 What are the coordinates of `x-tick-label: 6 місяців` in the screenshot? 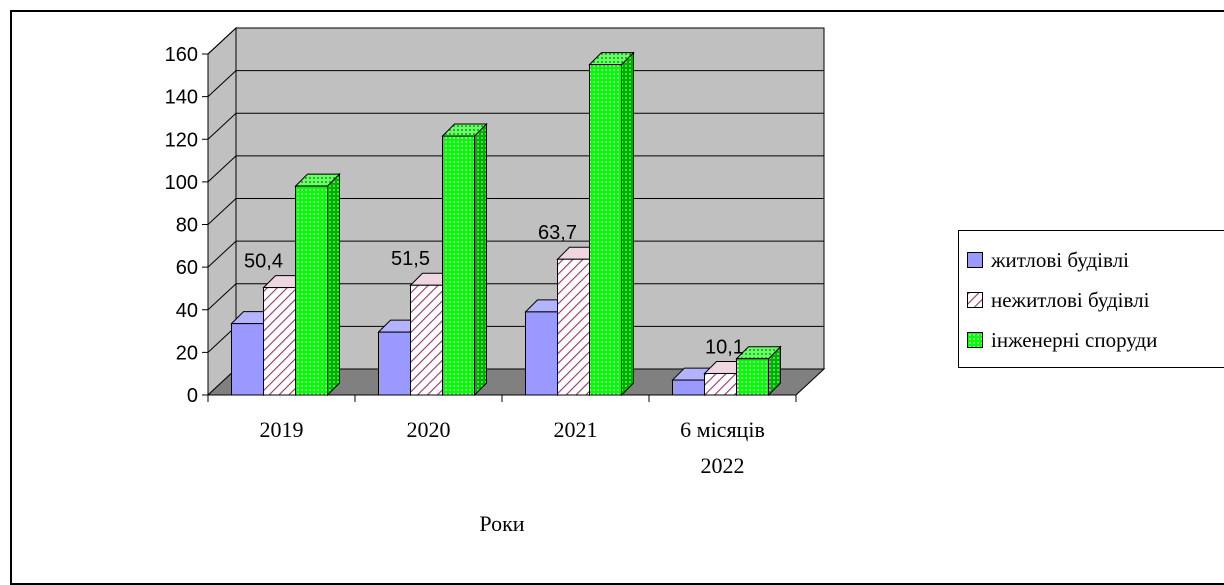 It's located at (722, 429).